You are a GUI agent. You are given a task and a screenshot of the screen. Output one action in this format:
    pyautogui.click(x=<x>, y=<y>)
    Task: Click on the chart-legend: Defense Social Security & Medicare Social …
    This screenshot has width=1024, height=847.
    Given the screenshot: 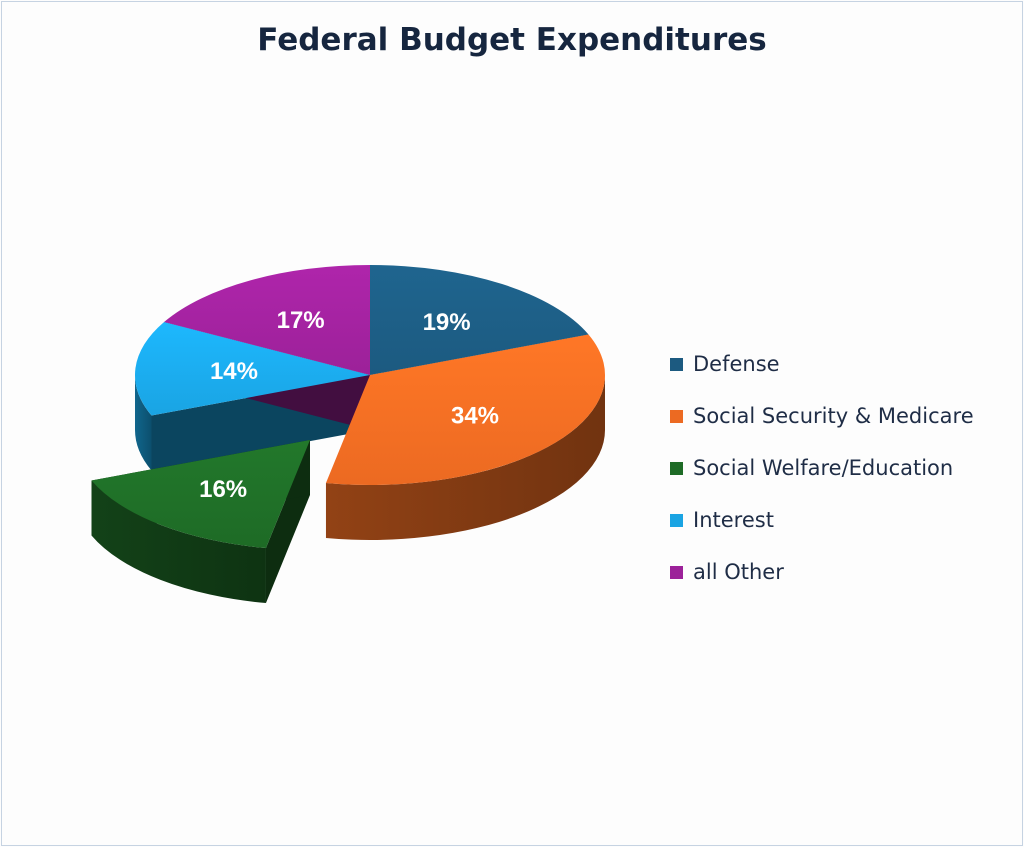 What is the action you would take?
    pyautogui.click(x=822, y=468)
    